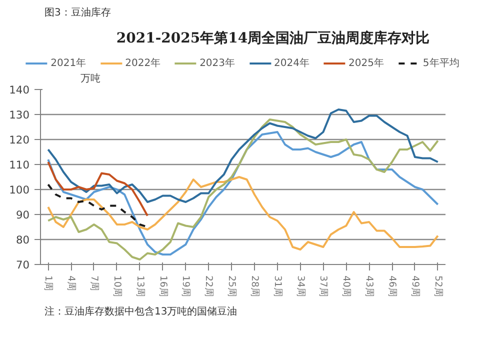 This screenshot has height=357, width=499. I want to click on legend-label: 2023年, so click(218, 63).